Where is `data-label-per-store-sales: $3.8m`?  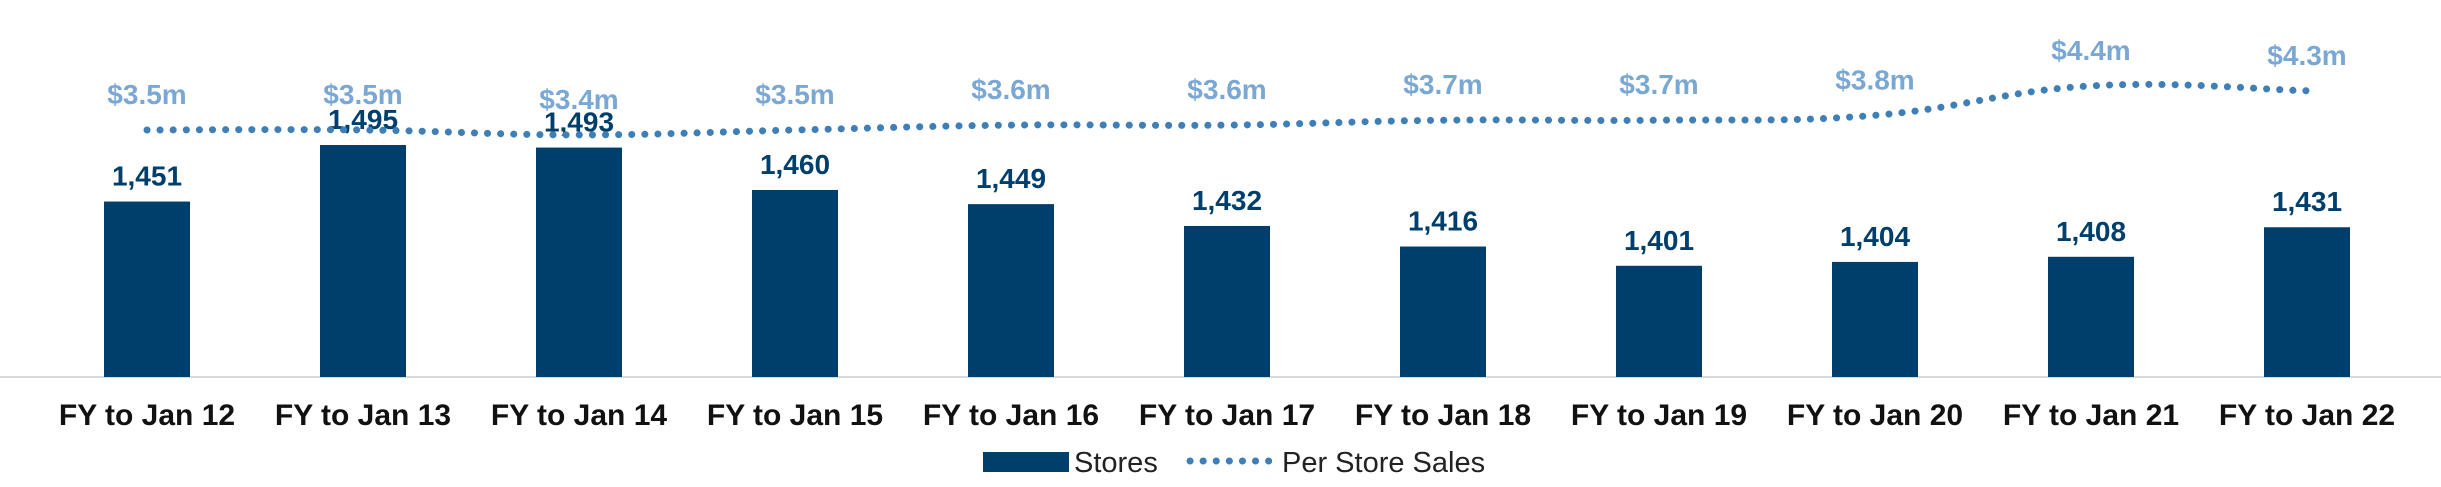
data-label-per-store-sales: $3.8m is located at coordinates (1874, 79).